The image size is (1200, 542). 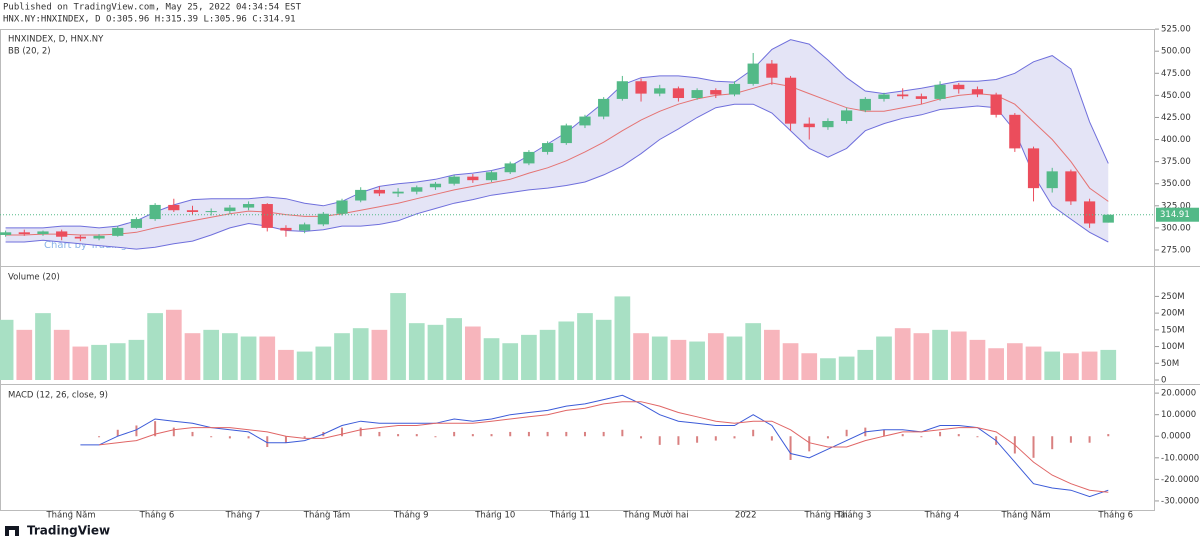 What do you see at coordinates (1173, 314) in the screenshot?
I see `y-tick-label: 200M` at bounding box center [1173, 314].